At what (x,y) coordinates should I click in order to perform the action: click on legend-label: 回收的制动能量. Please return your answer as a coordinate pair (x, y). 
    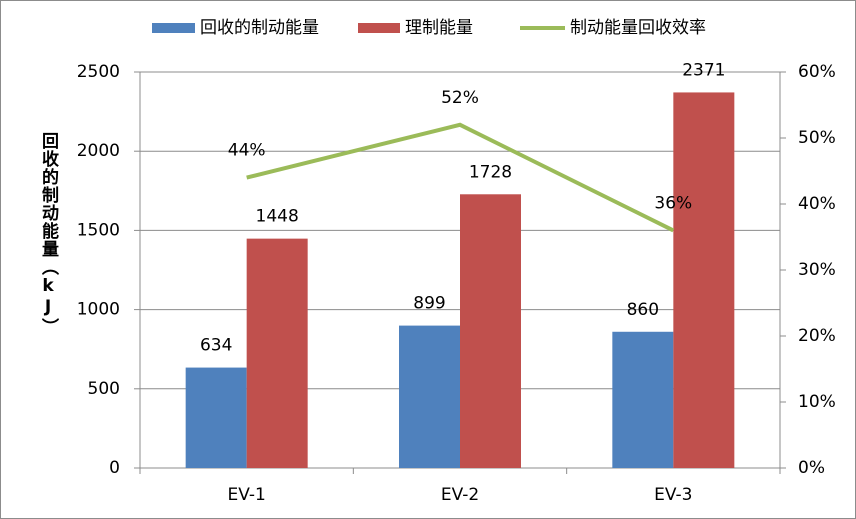
    Looking at the image, I should click on (259, 28).